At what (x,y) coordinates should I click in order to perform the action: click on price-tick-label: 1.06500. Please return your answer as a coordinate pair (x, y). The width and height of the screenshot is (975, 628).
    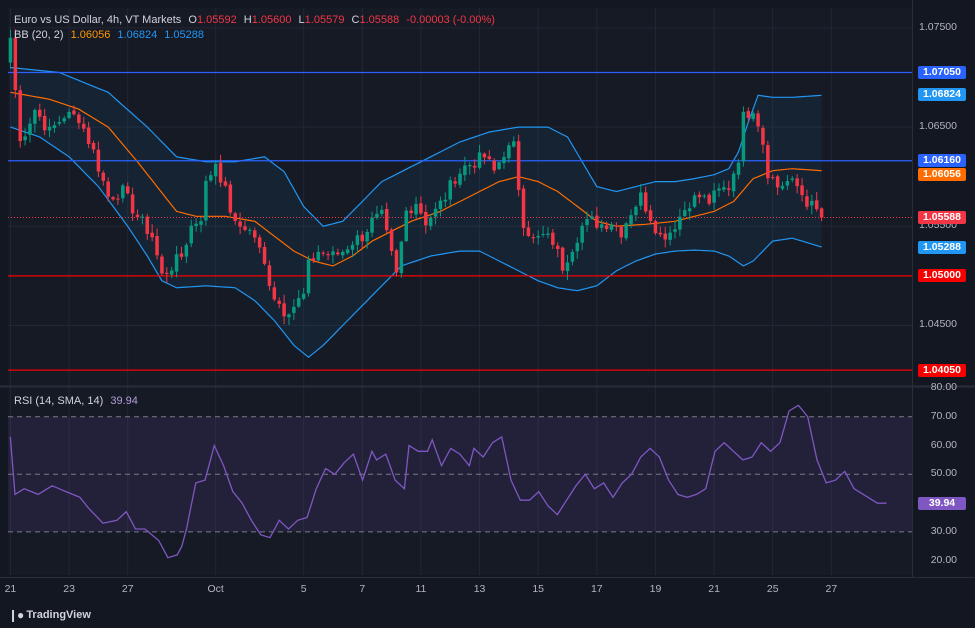
    Looking at the image, I should click on (938, 126).